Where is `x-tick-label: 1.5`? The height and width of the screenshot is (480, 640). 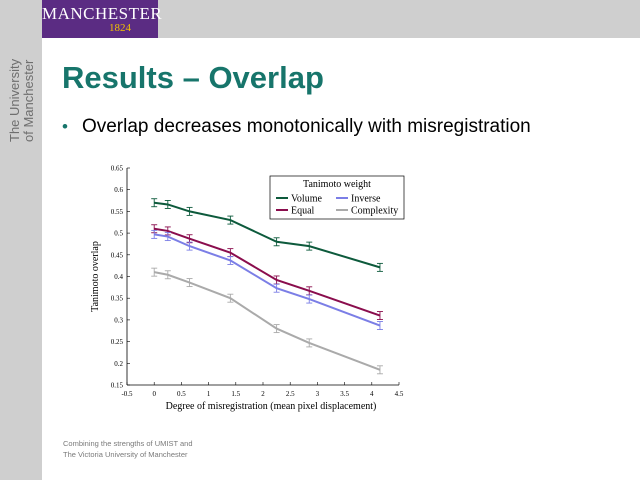
x-tick-label: 1.5 is located at coordinates (235, 394).